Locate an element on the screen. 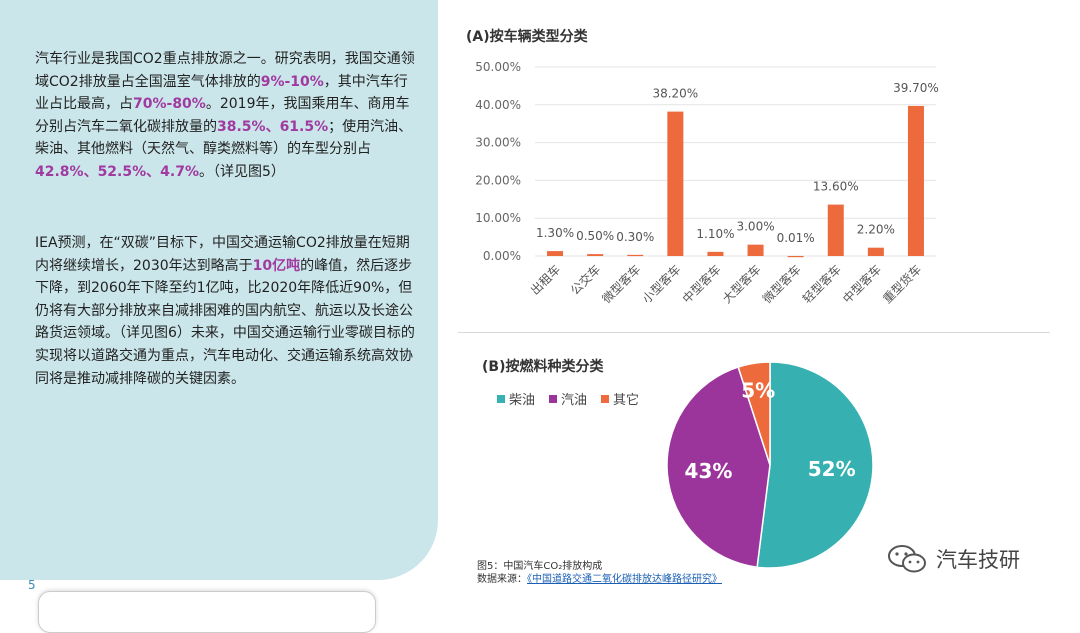 The width and height of the screenshot is (1080, 633). paragraph-text: ；使用汽油、柴油、其他燃料（天然气、醇类燃料等）的车型分别占 is located at coordinates (224, 138).